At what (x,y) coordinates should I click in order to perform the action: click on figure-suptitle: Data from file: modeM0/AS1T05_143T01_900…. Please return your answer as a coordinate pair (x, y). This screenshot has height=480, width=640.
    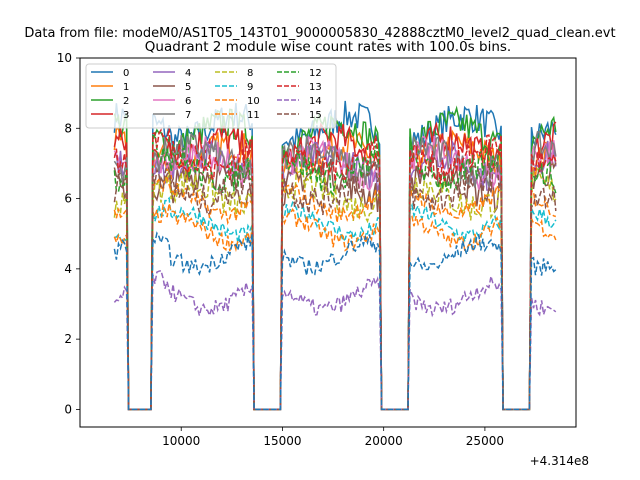
    Looking at the image, I should click on (319, 33).